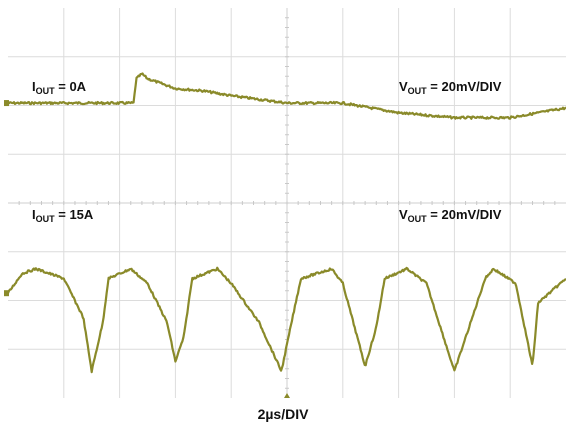 The height and width of the screenshot is (426, 566). I want to click on trigger-marker, so click(287, 395).